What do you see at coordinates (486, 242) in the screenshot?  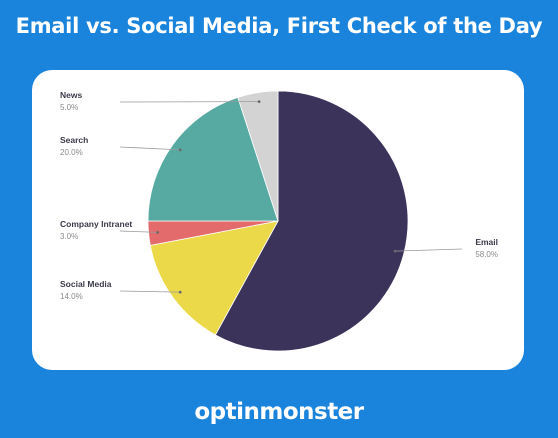 I see `slice-label-email: Email` at bounding box center [486, 242].